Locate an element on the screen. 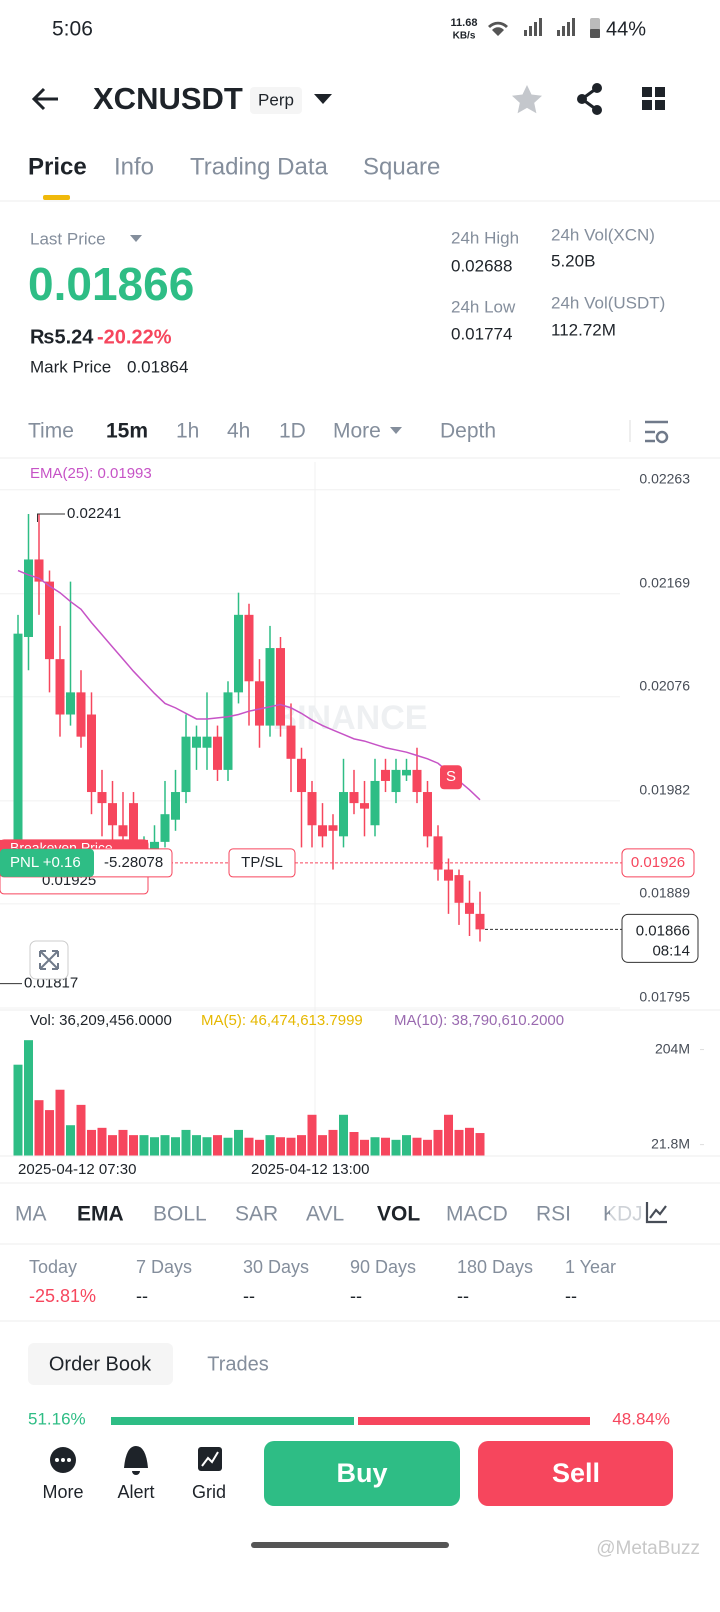 This screenshot has height=1612, width=720. ma10-legend: MA(10): 38,790,610.2000 is located at coordinates (479, 1020).